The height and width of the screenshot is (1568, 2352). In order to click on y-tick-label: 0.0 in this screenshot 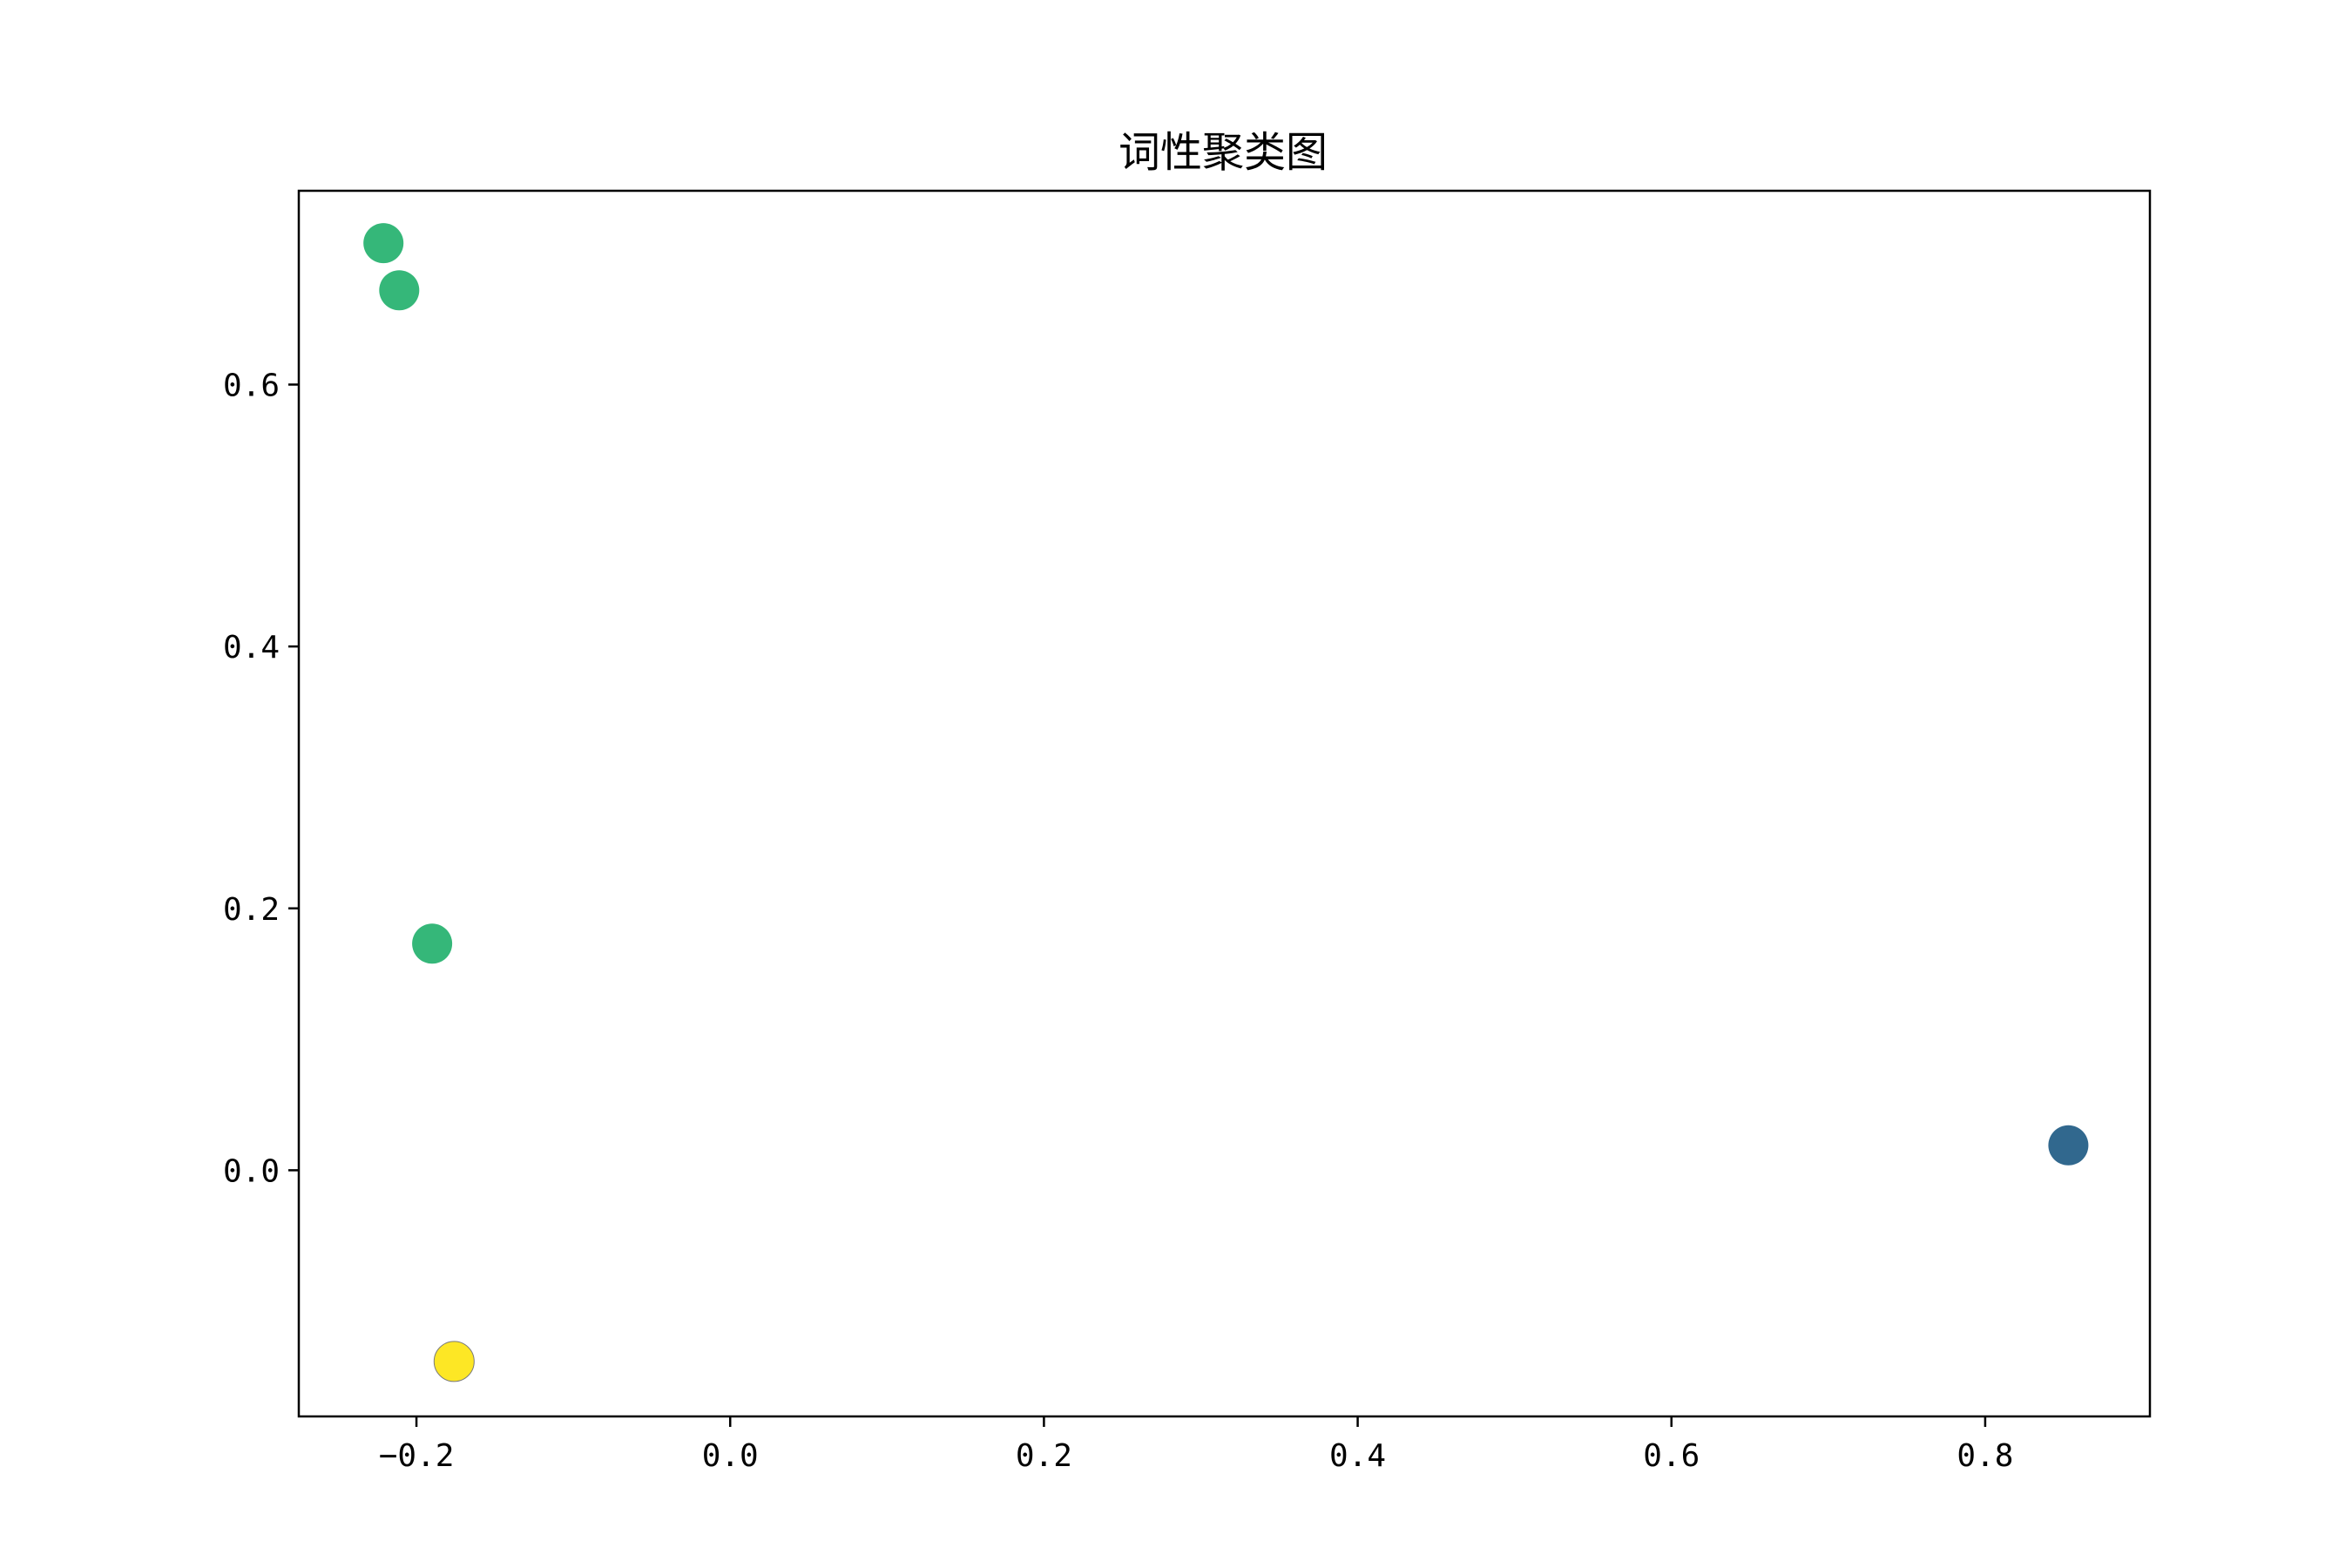, I will do `click(252, 1171)`.